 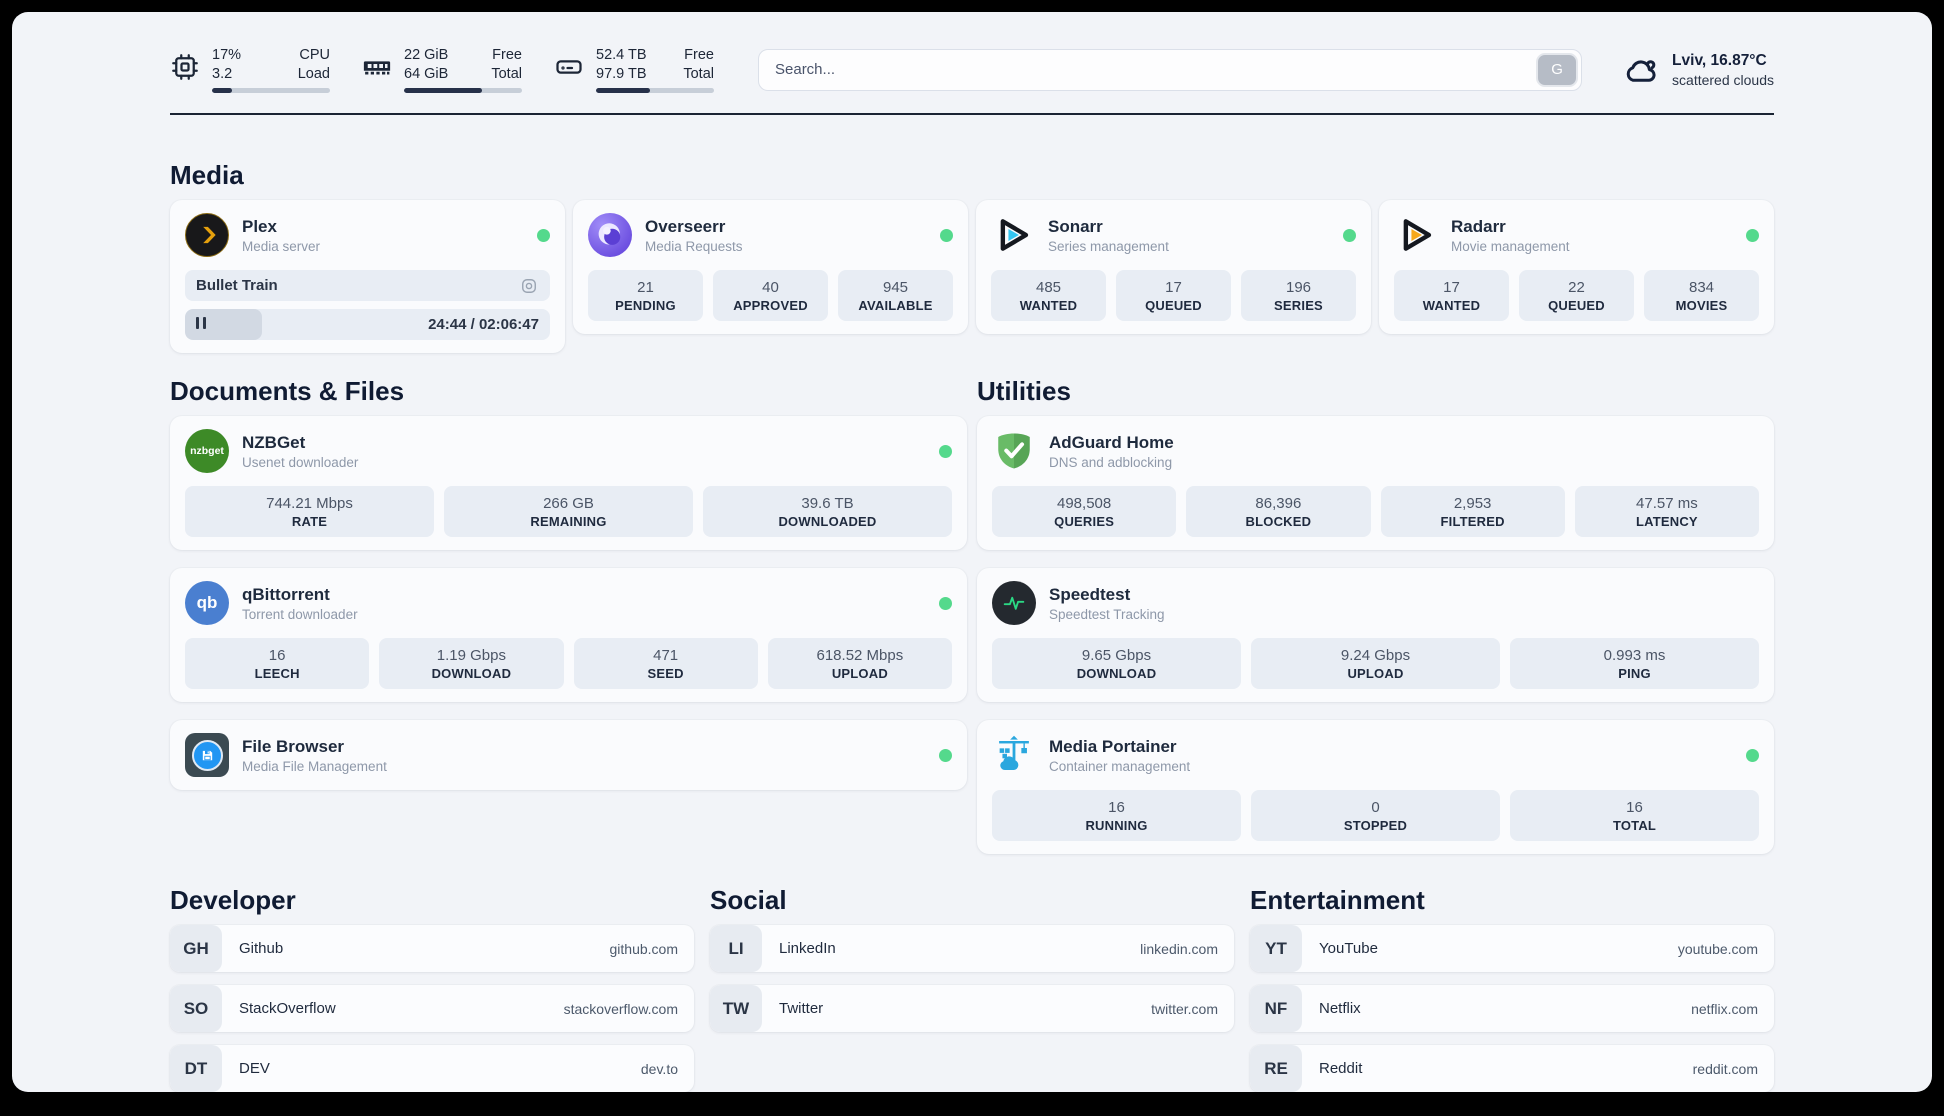 I want to click on qbittorrent-icon: qb, so click(x=207, y=603).